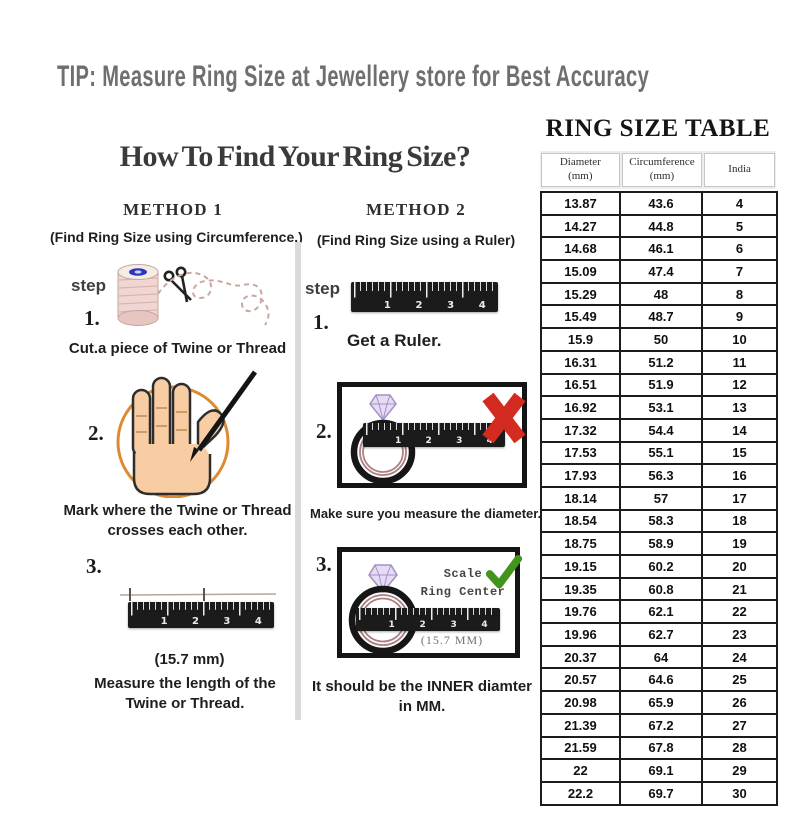 The image size is (800, 829). What do you see at coordinates (321, 322) in the screenshot?
I see `method2-step1-number: 1.` at bounding box center [321, 322].